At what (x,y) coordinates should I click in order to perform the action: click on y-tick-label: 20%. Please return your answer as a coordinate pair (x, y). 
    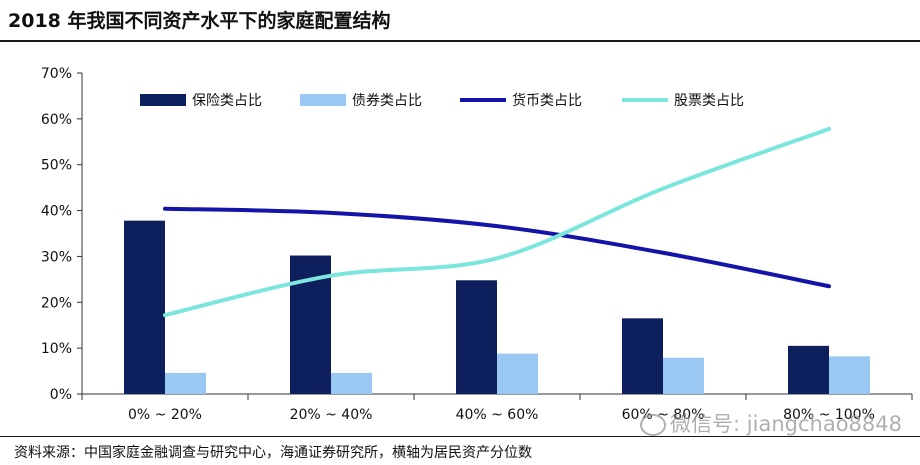
    Looking at the image, I should click on (56, 303).